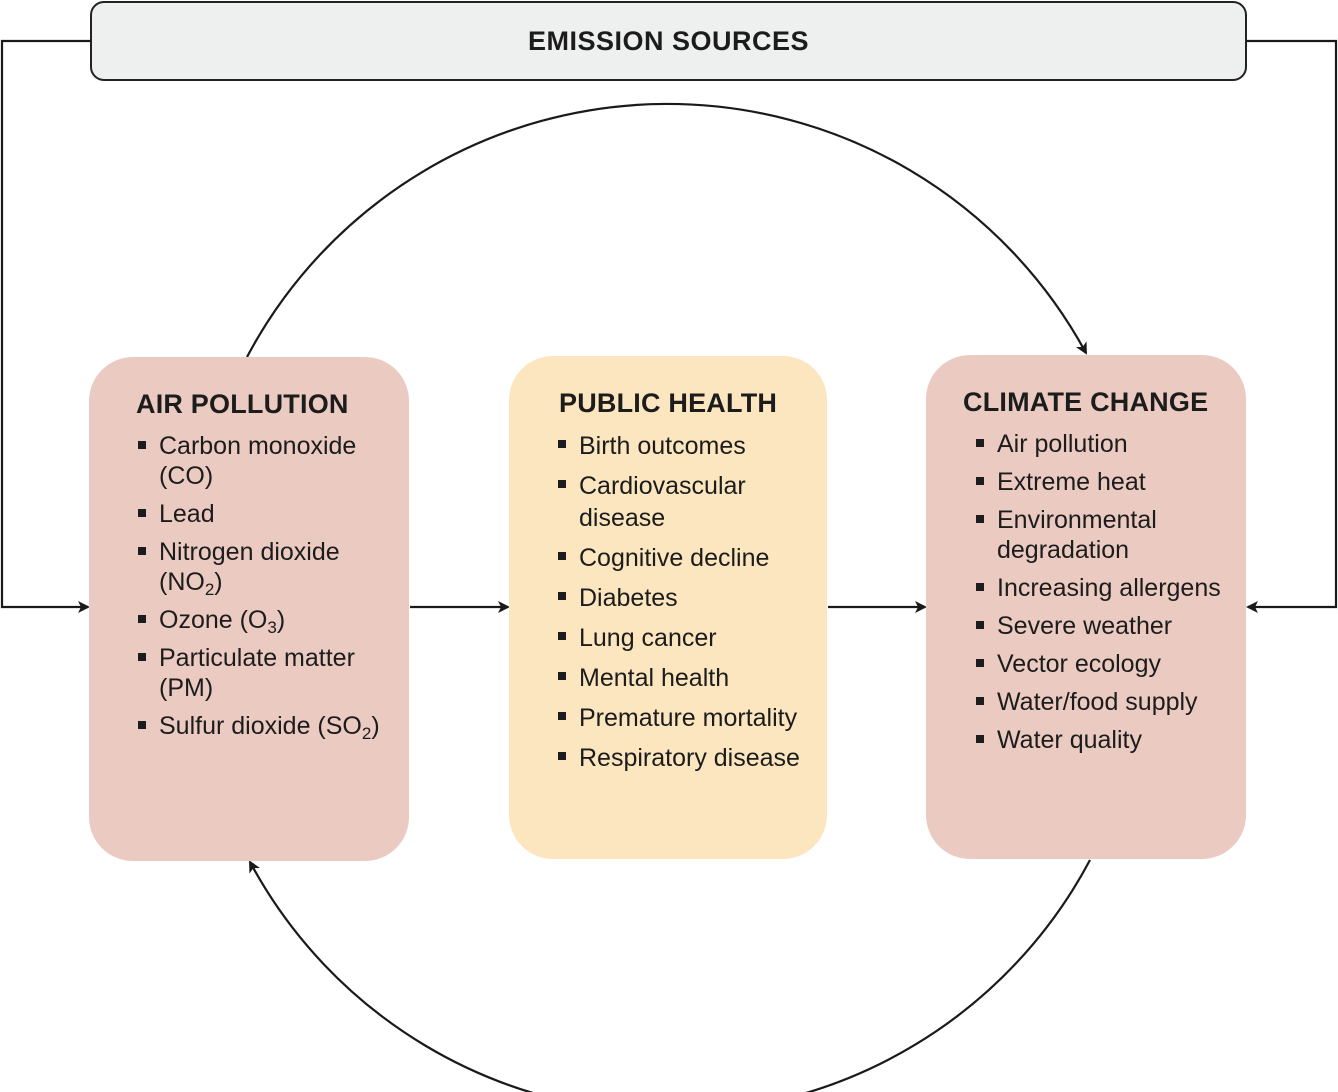 The image size is (1338, 1092). What do you see at coordinates (682, 678) in the screenshot?
I see `list-item: Mental health` at bounding box center [682, 678].